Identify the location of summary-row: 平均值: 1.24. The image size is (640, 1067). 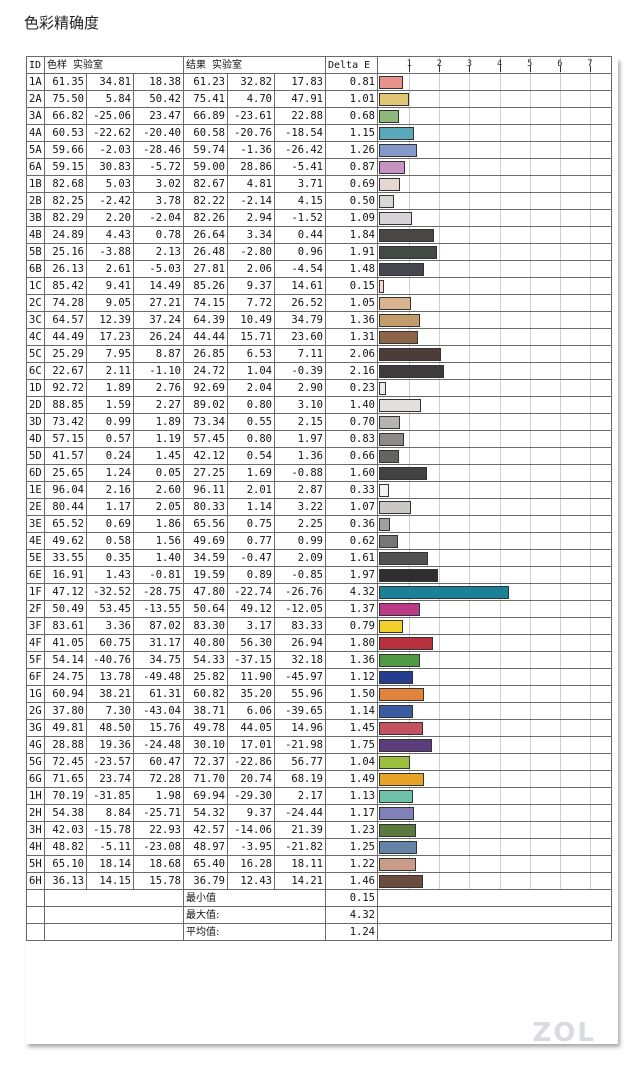
(319, 932).